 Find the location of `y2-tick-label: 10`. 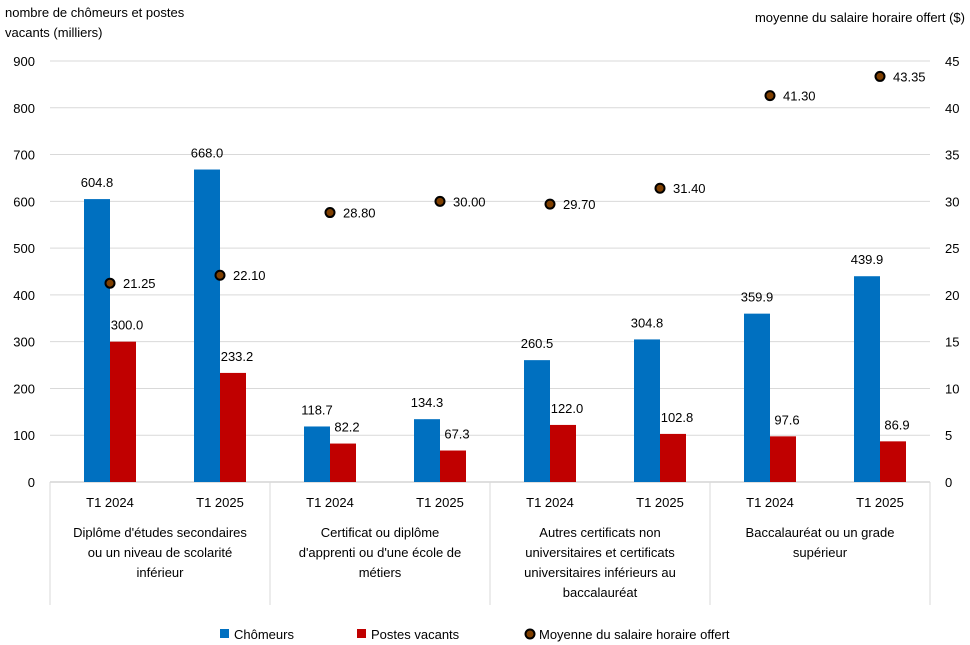

y2-tick-label: 10 is located at coordinates (952, 388).